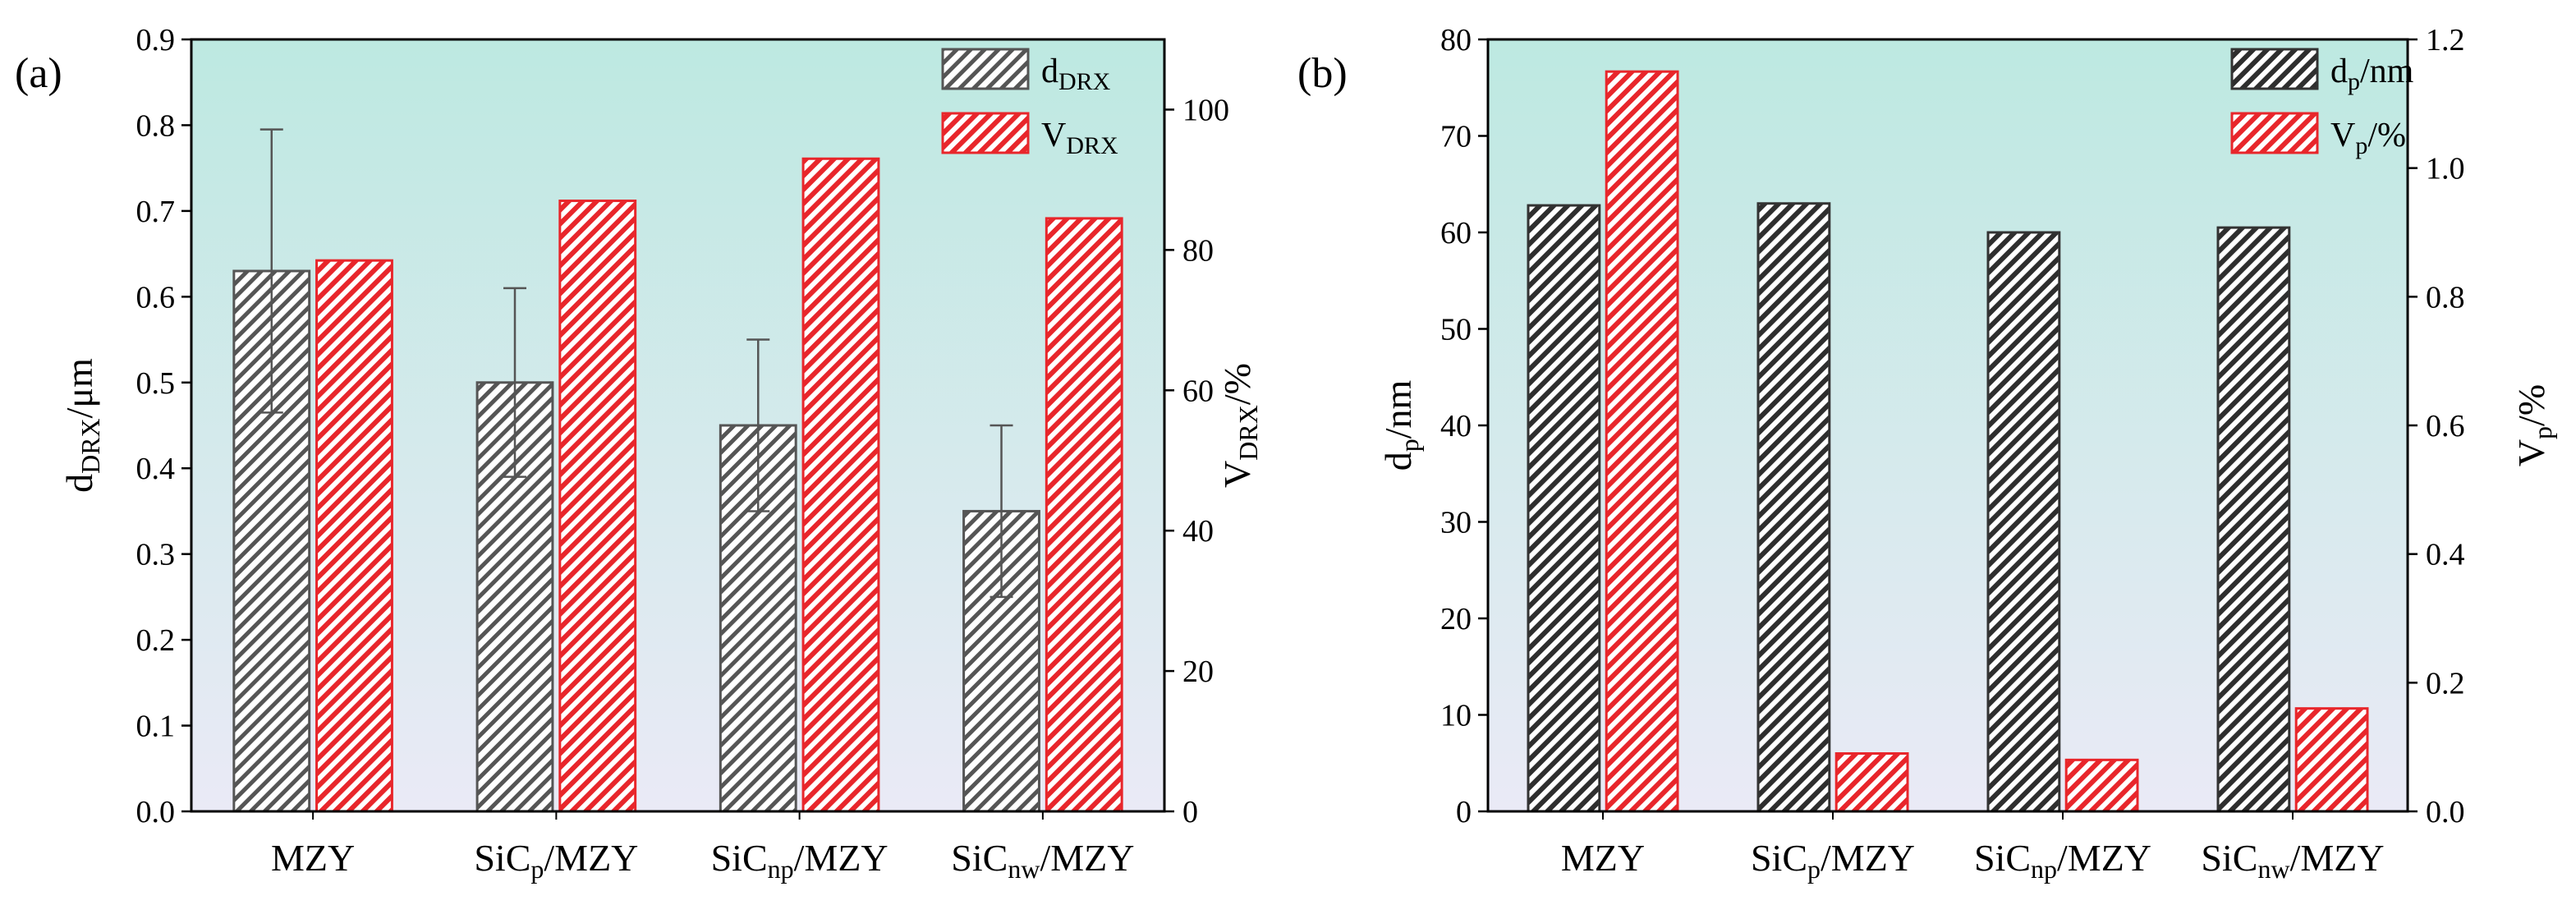 This screenshot has width=2576, height=905. What do you see at coordinates (1198, 251) in the screenshot?
I see `y-right-tick-label-4: 80` at bounding box center [1198, 251].